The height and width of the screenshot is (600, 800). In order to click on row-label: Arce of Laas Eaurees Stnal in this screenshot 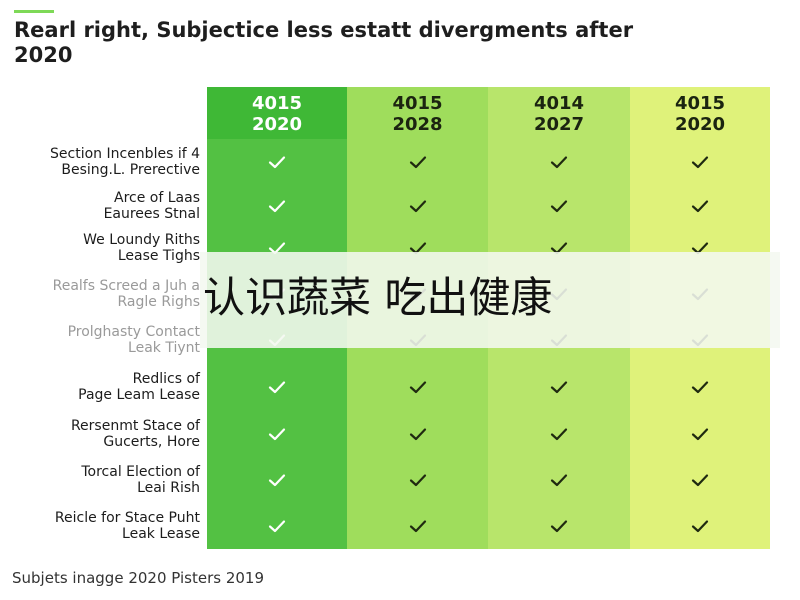, I will do `click(100, 206)`.